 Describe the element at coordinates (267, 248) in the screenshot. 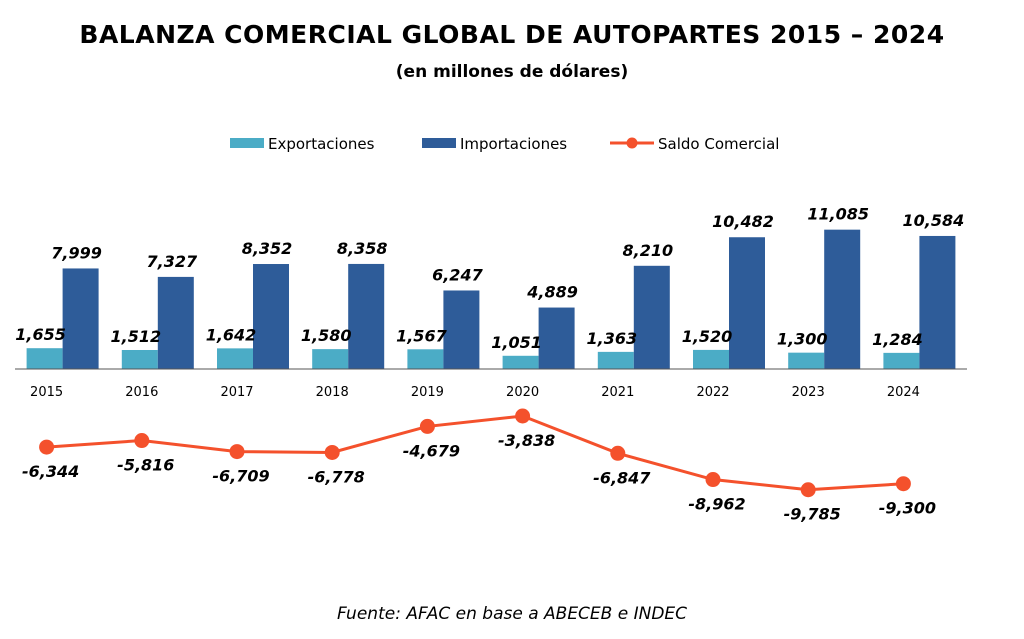

I see `label-importaciones-2017: 8,352` at that location.